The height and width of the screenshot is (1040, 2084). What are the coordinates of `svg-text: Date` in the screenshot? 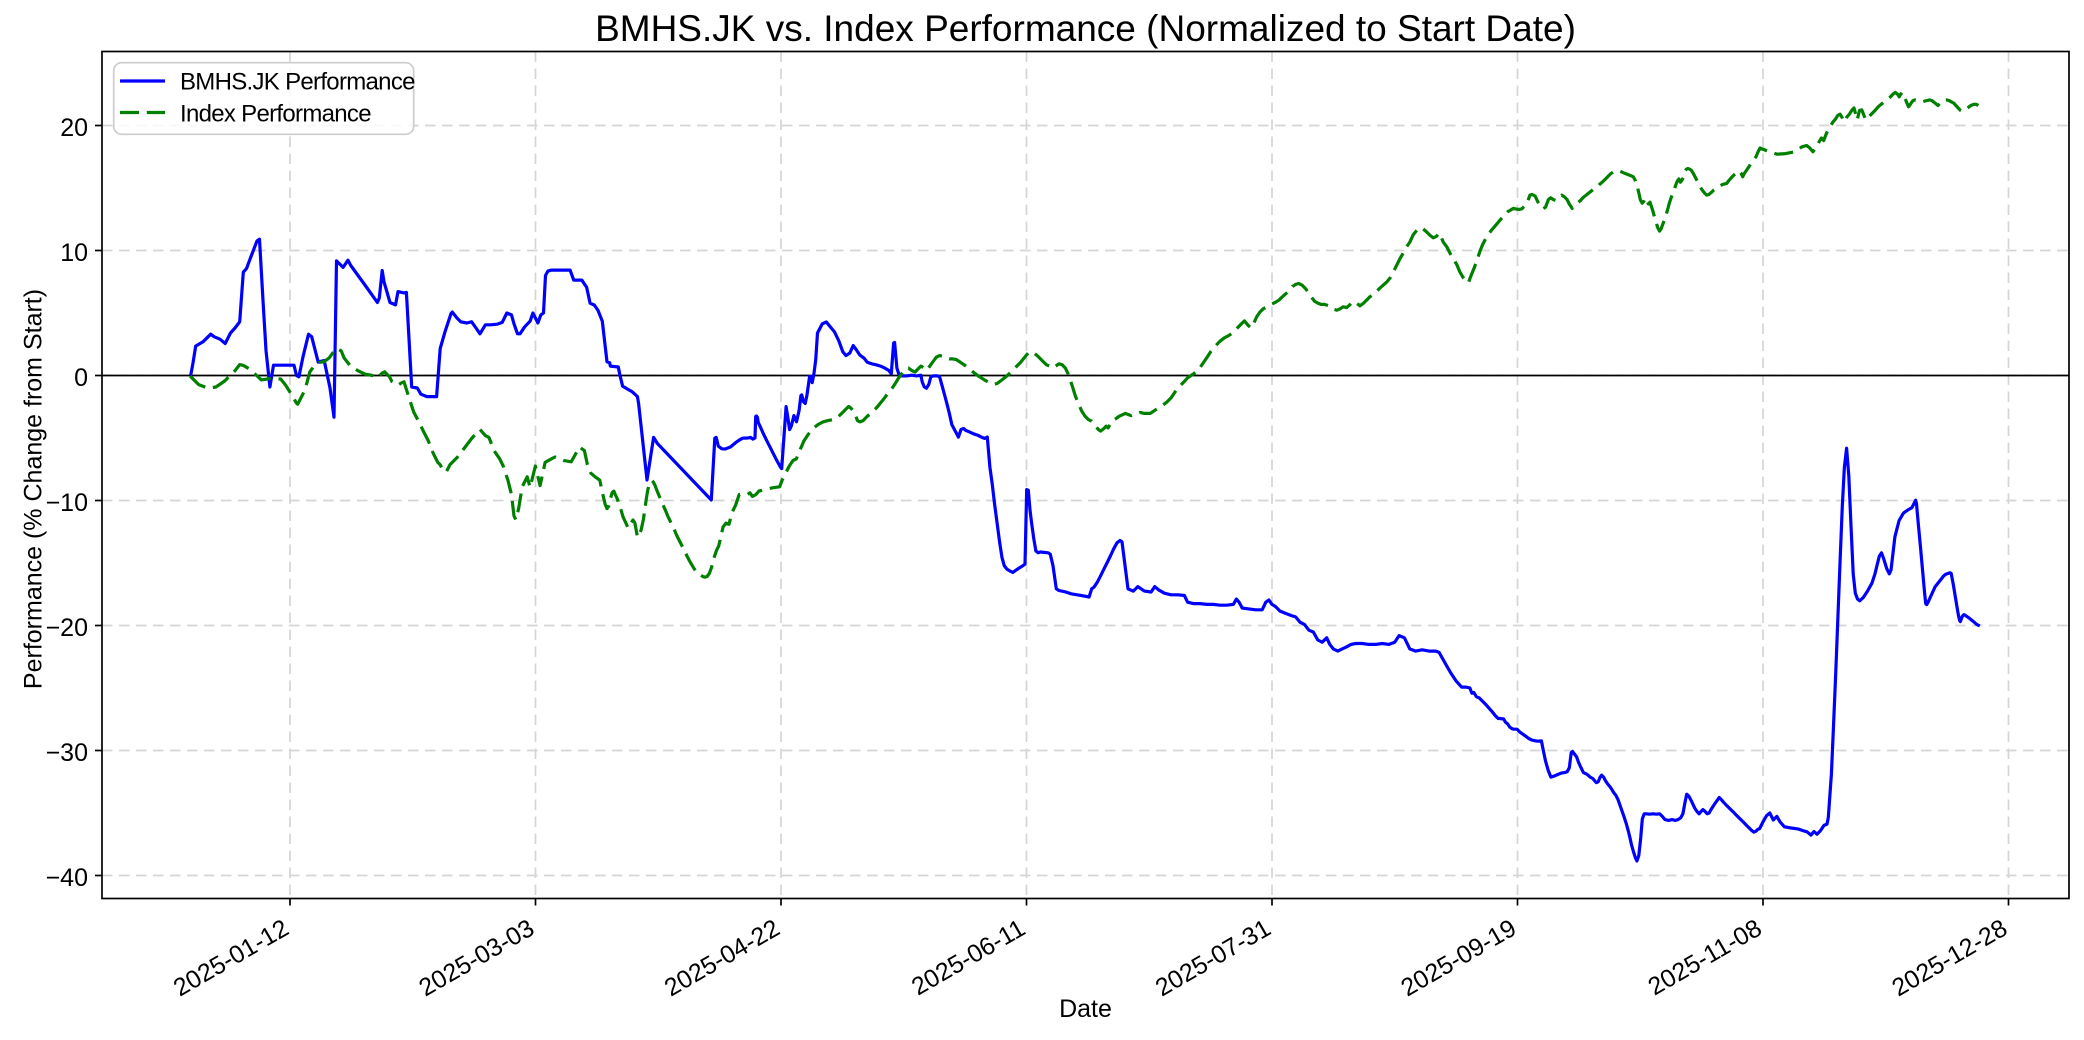 It's located at (1085, 1009).